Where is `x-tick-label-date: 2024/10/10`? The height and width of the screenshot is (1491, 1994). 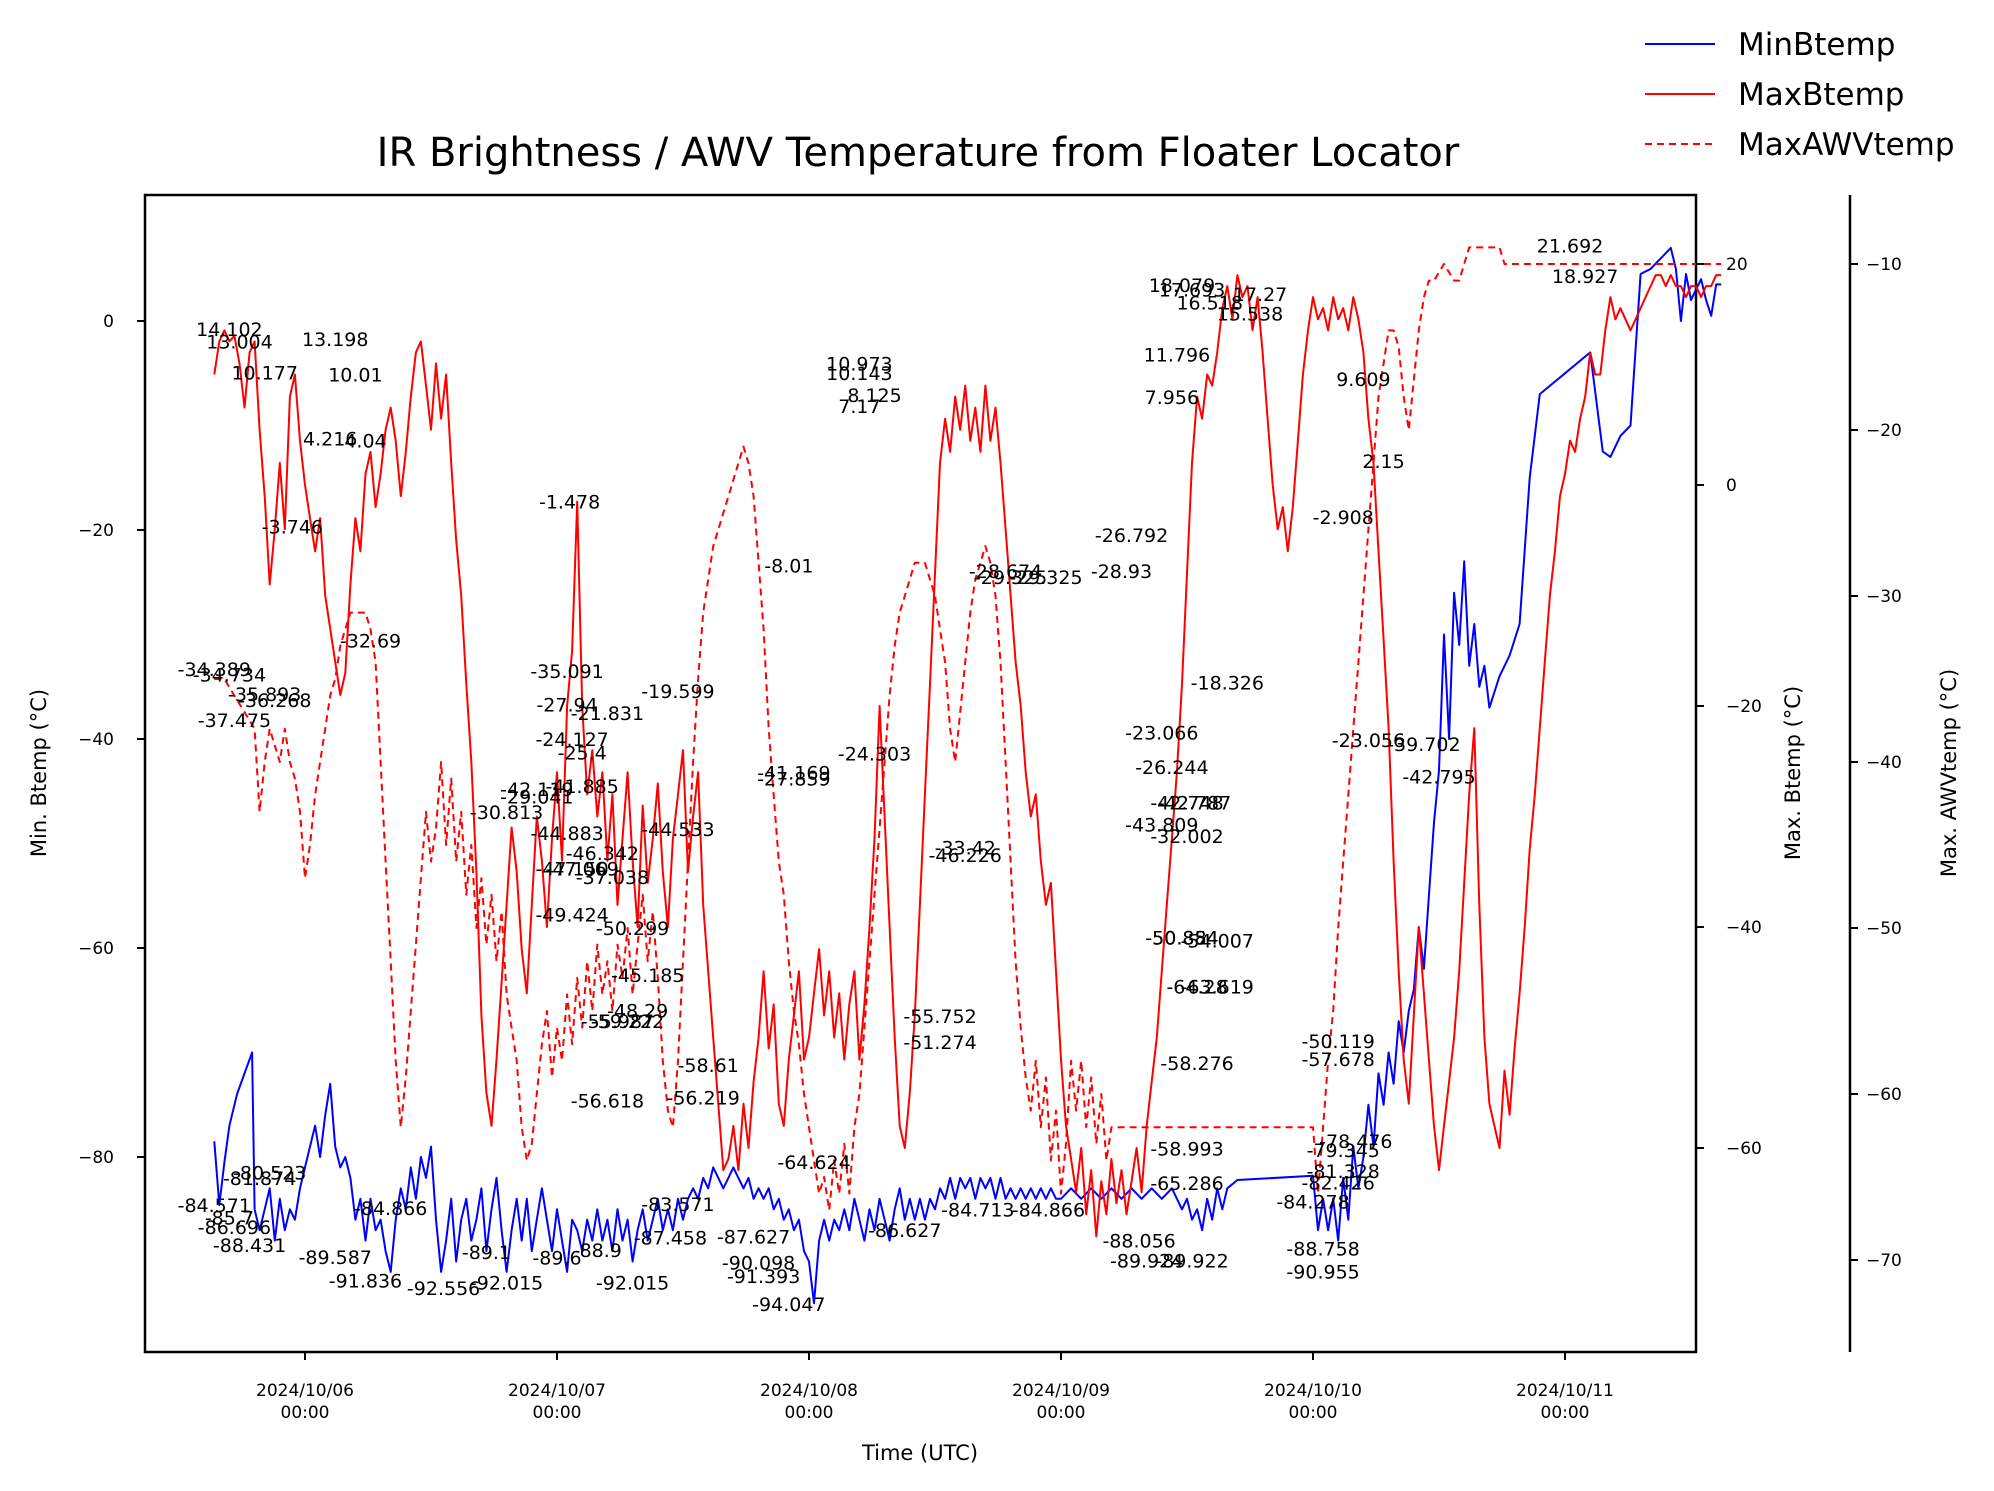 x-tick-label-date: 2024/10/10 is located at coordinates (1313, 1391).